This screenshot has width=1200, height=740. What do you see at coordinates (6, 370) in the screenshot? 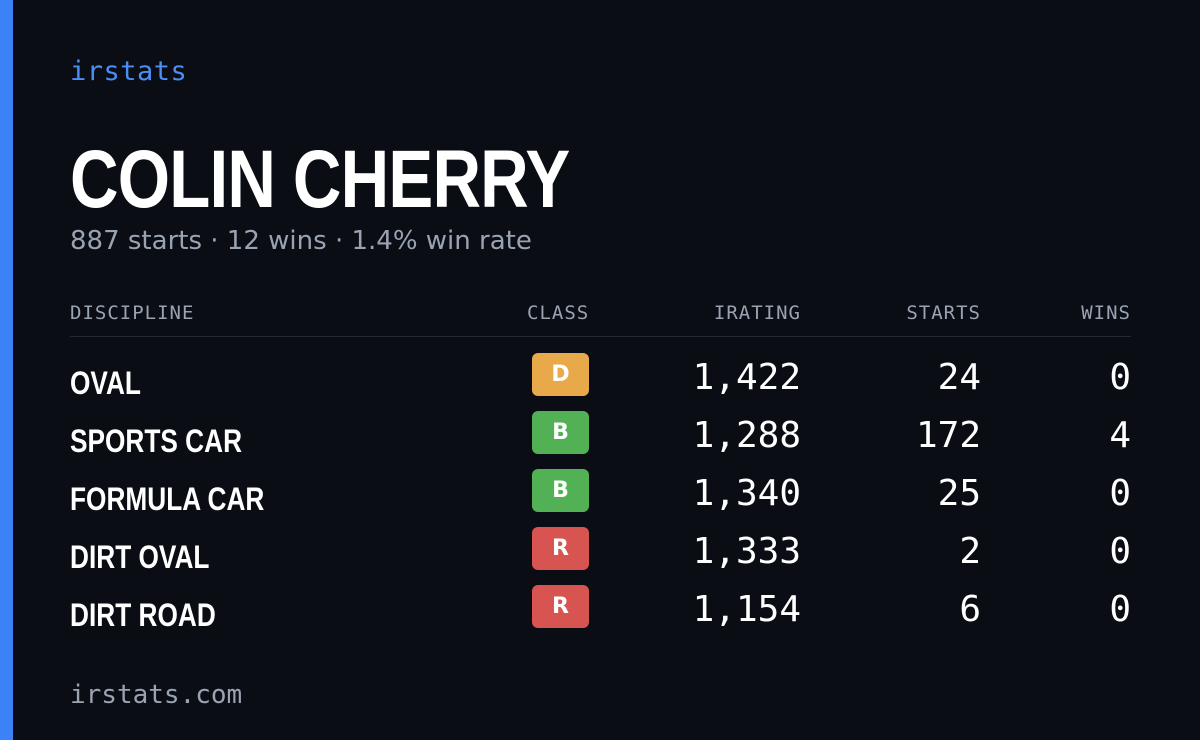
I see `accent-bar` at bounding box center [6, 370].